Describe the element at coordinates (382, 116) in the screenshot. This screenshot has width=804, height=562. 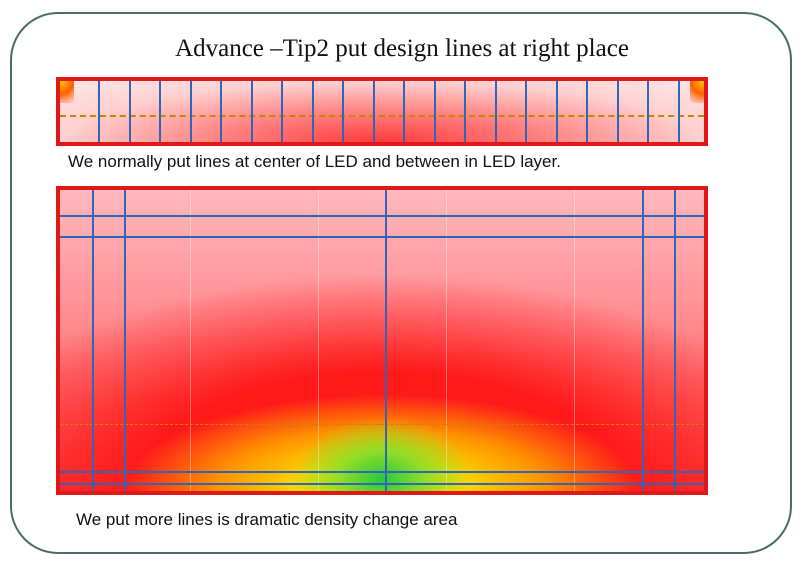
I see `center-dash-line` at that location.